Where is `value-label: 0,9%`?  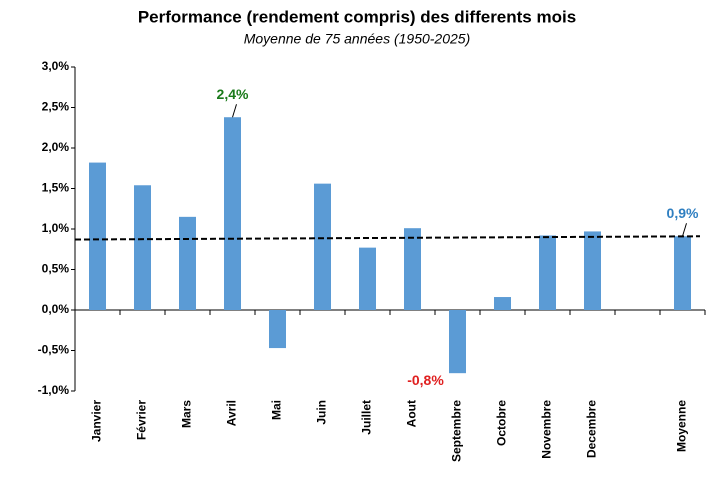
value-label: 0,9% is located at coordinates (683, 213).